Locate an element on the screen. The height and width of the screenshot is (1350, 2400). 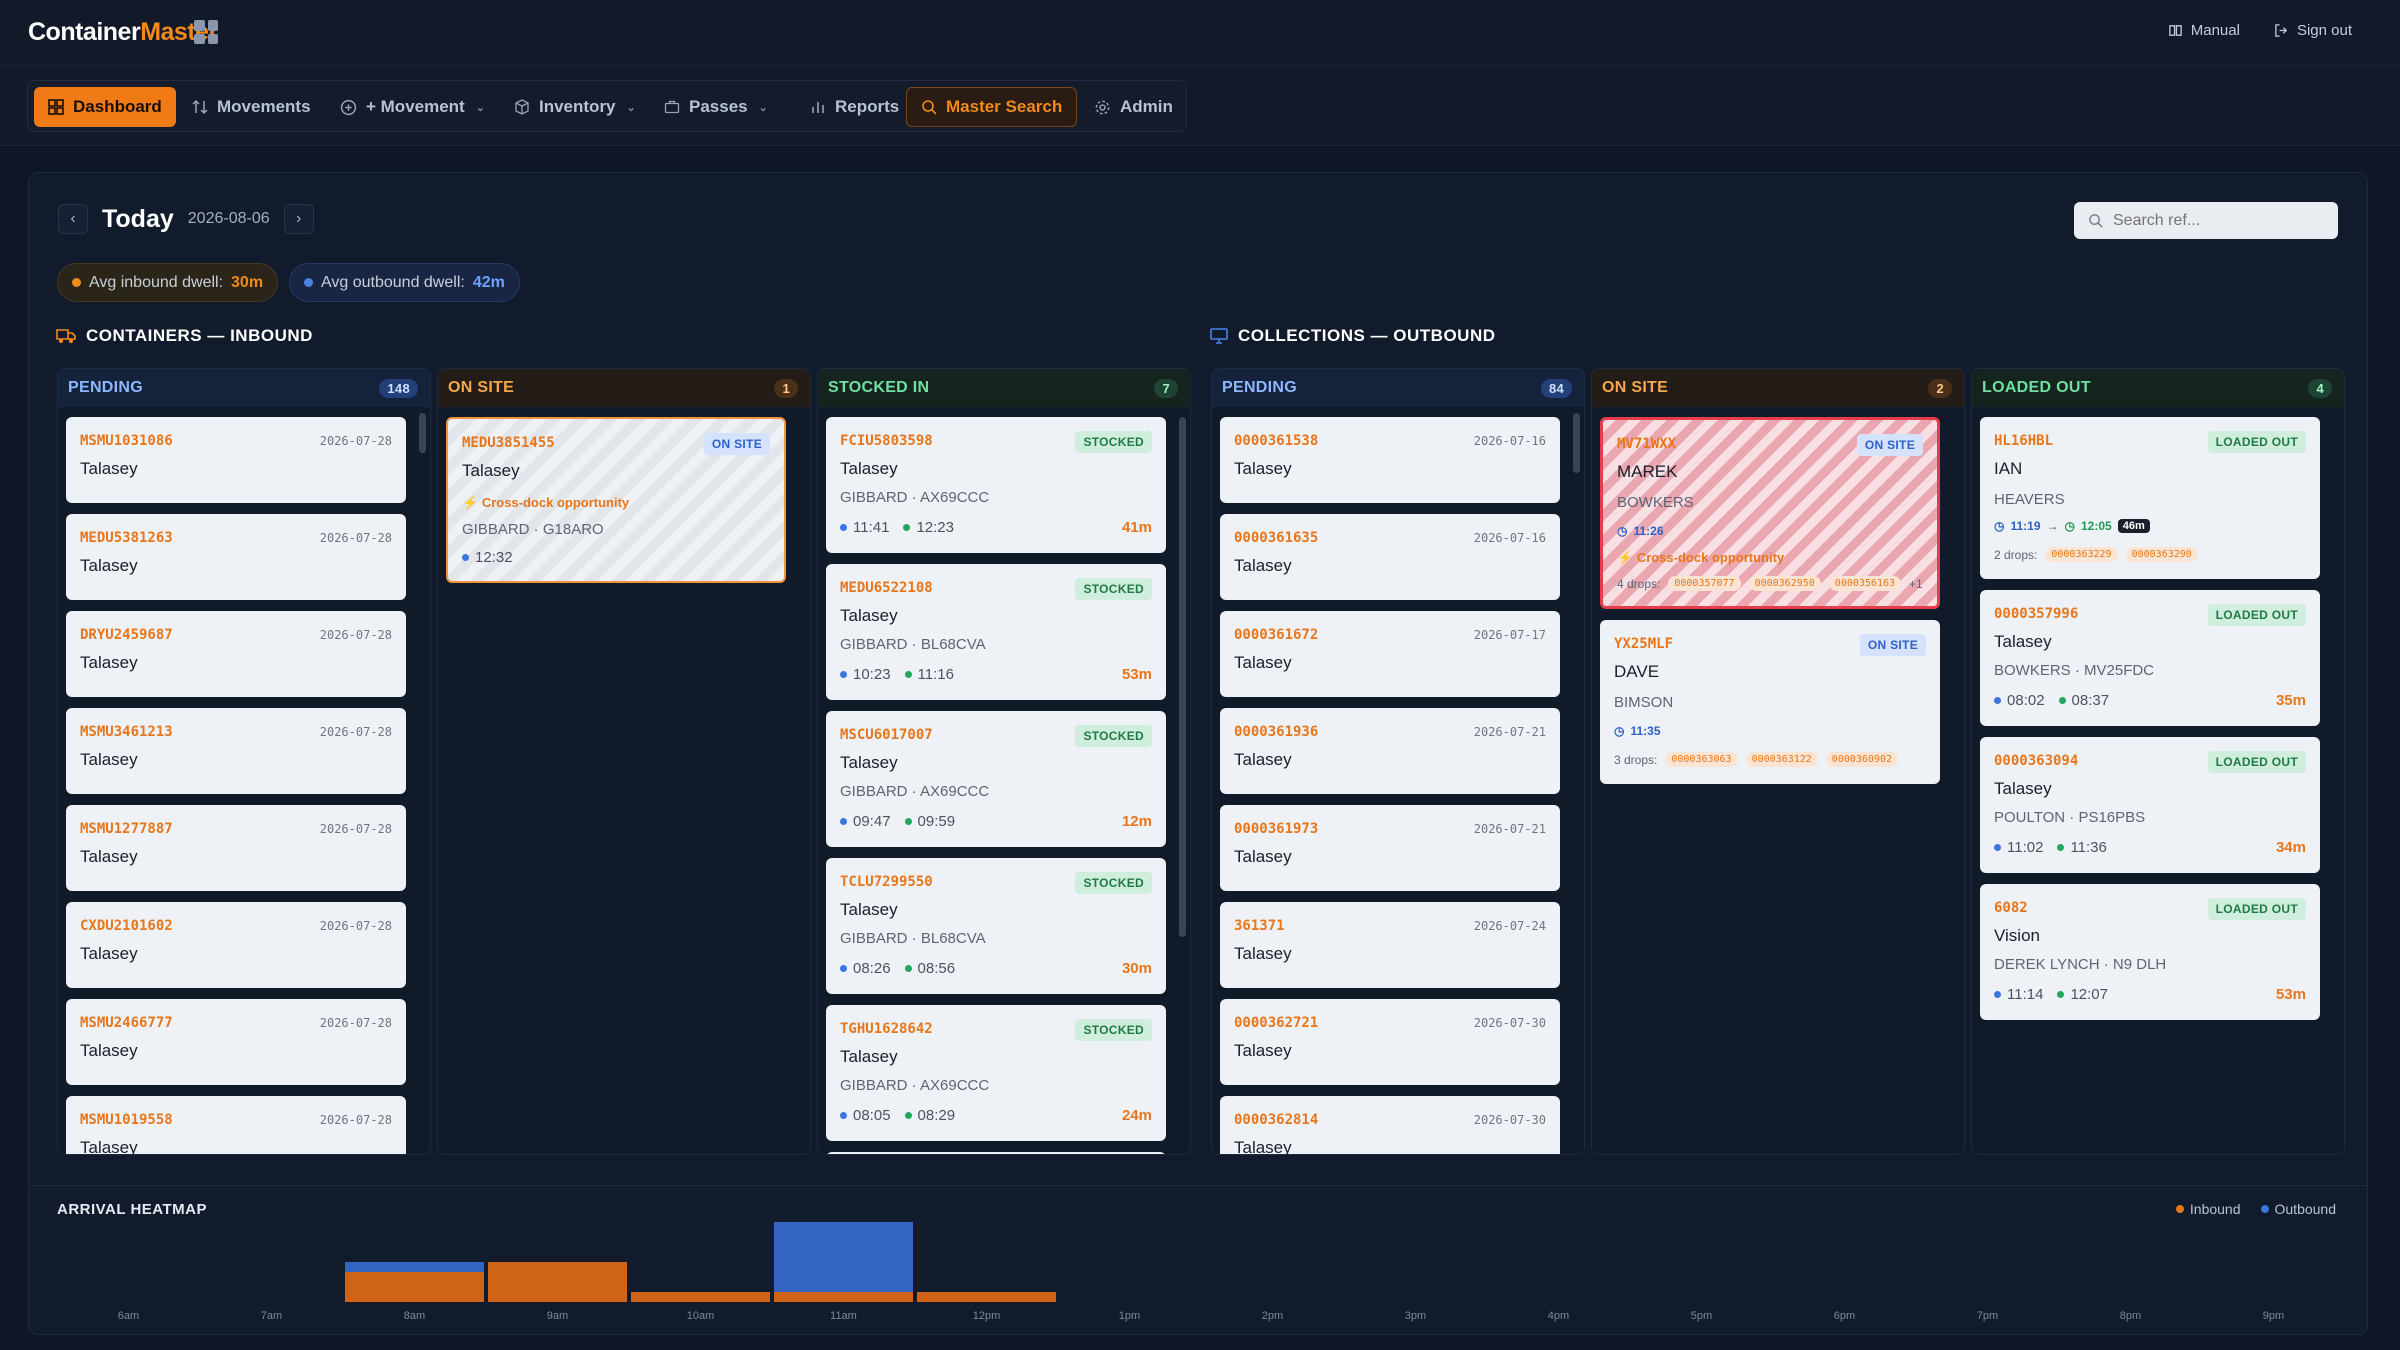
arrival-heatmap is located at coordinates (1198, 1260).